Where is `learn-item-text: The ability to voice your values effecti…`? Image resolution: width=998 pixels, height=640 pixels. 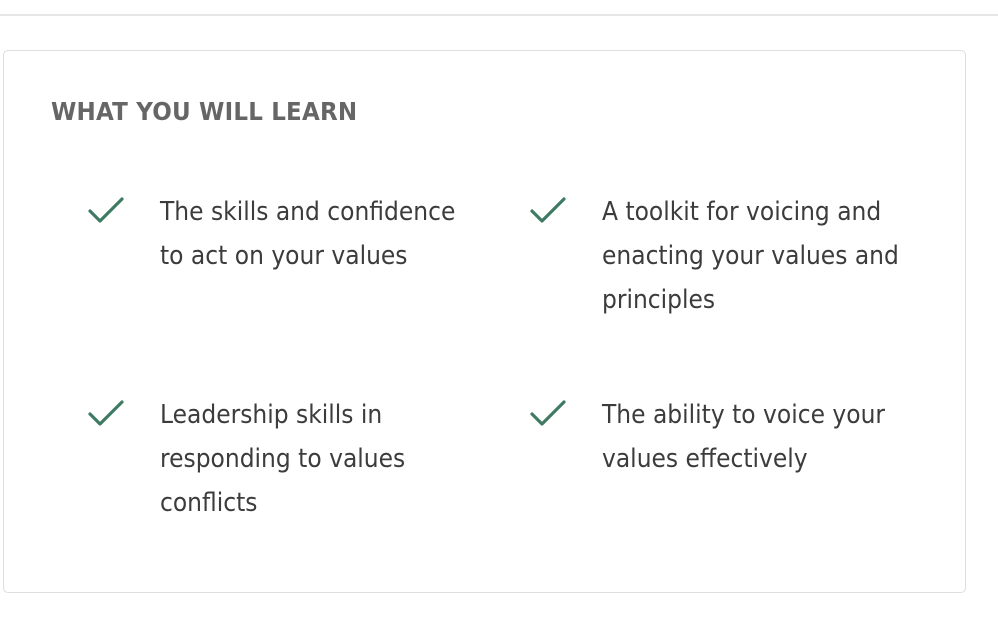
learn-item-text: The ability to voice your values effecti… is located at coordinates (744, 437).